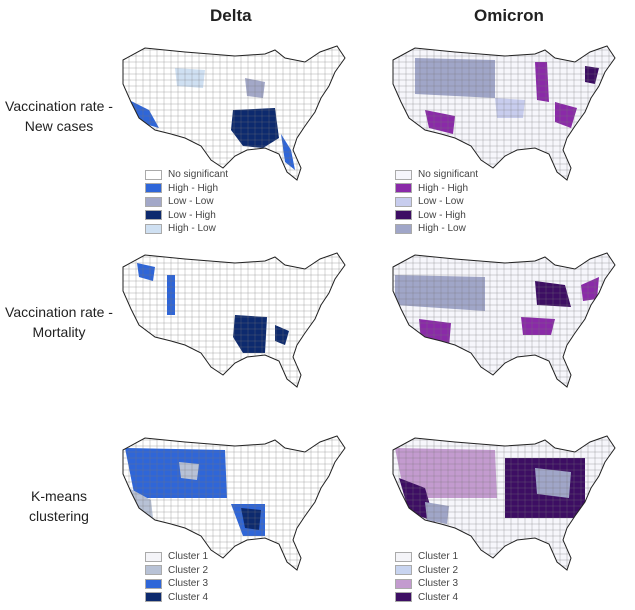 The image size is (635, 610). I want to click on legend-delta-clusters: Cluster 1 Cluster 2 Cluster 3 Cluster 4, so click(176, 577).